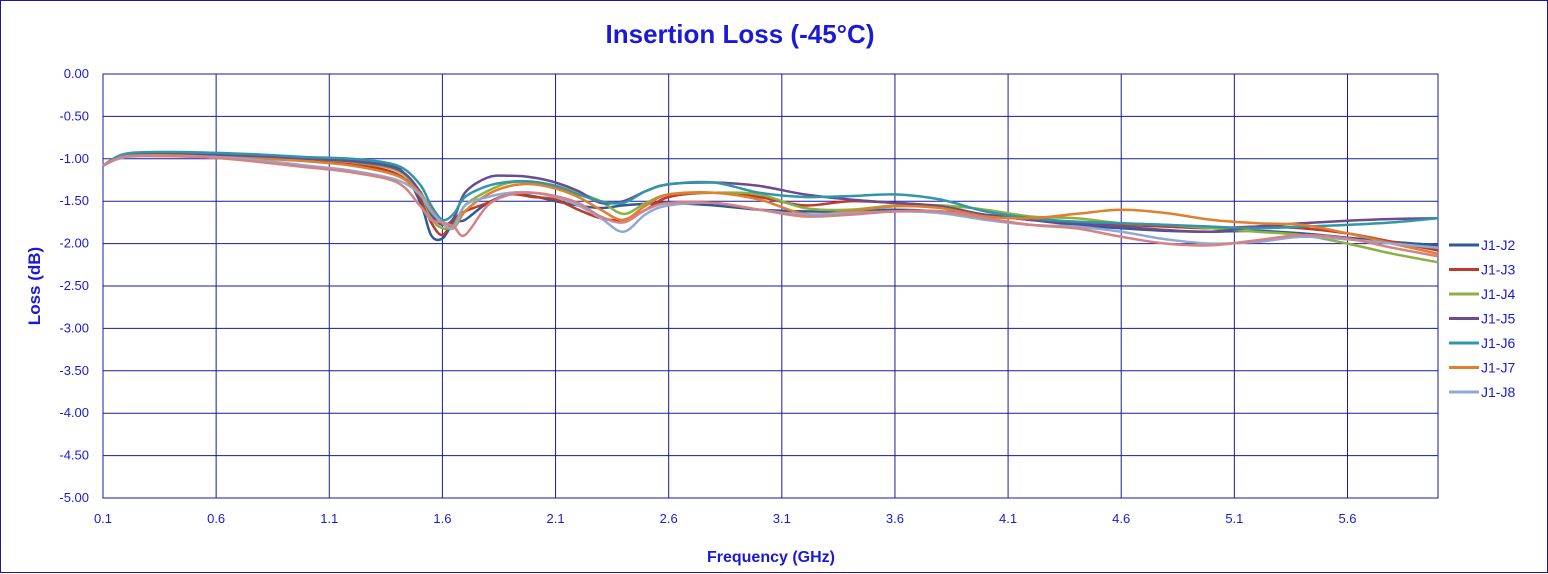  I want to click on series-line-j1-j5, so click(770, 193).